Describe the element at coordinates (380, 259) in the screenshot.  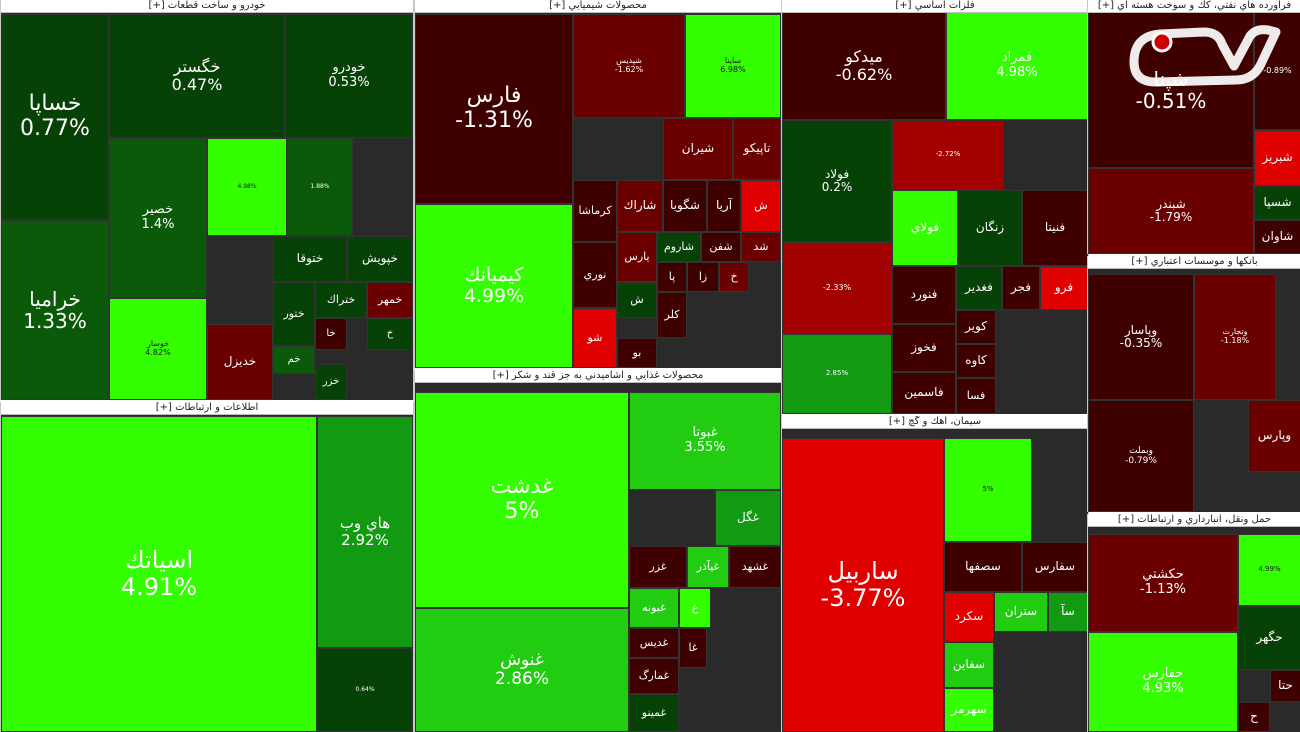
I see `stock-tile: خپويش` at that location.